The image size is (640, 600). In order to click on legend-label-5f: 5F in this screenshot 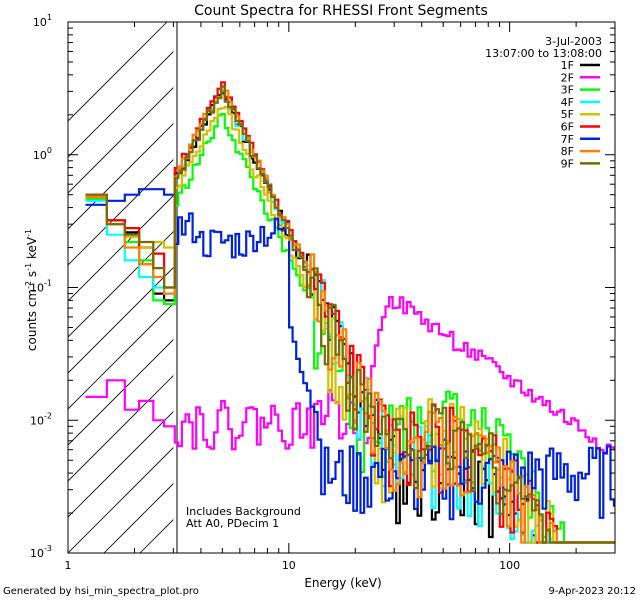, I will do `click(567, 114)`.